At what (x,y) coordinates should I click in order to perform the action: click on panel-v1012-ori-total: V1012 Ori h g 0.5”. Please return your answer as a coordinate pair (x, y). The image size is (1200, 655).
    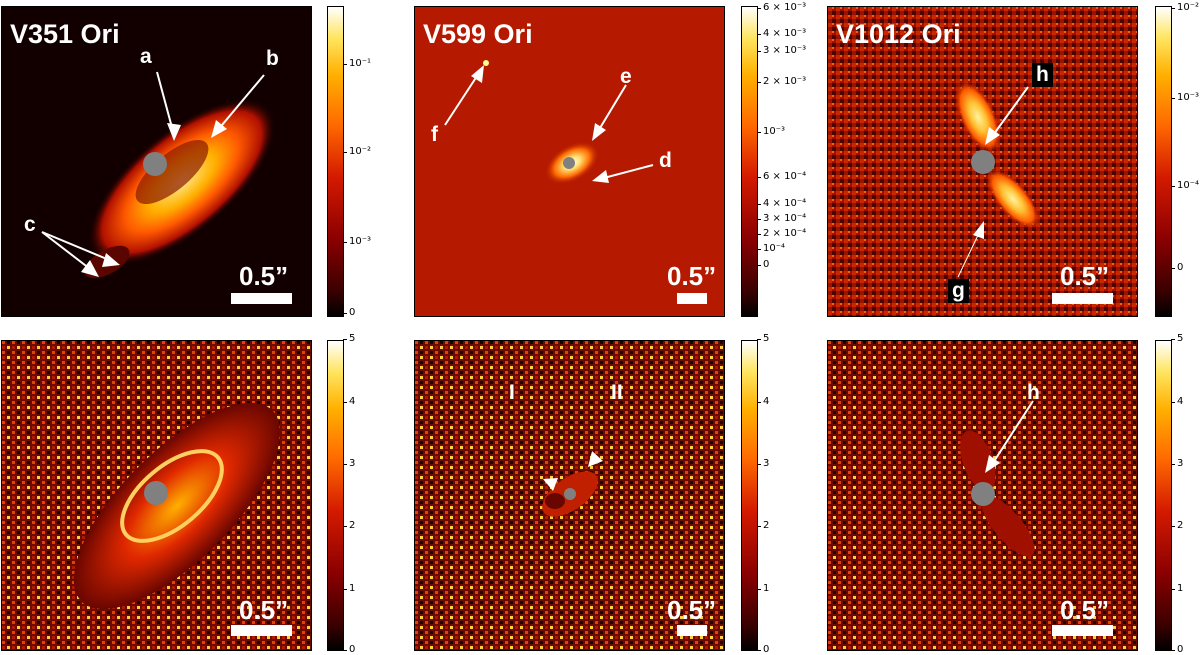
    Looking at the image, I should click on (982, 161).